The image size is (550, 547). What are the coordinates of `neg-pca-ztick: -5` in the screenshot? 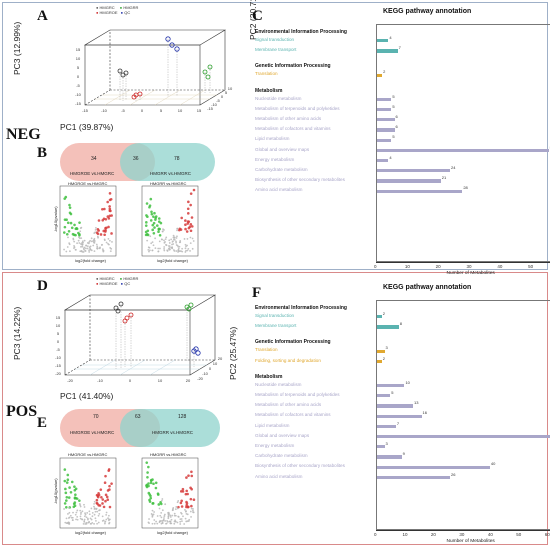 It's located at (218, 100).